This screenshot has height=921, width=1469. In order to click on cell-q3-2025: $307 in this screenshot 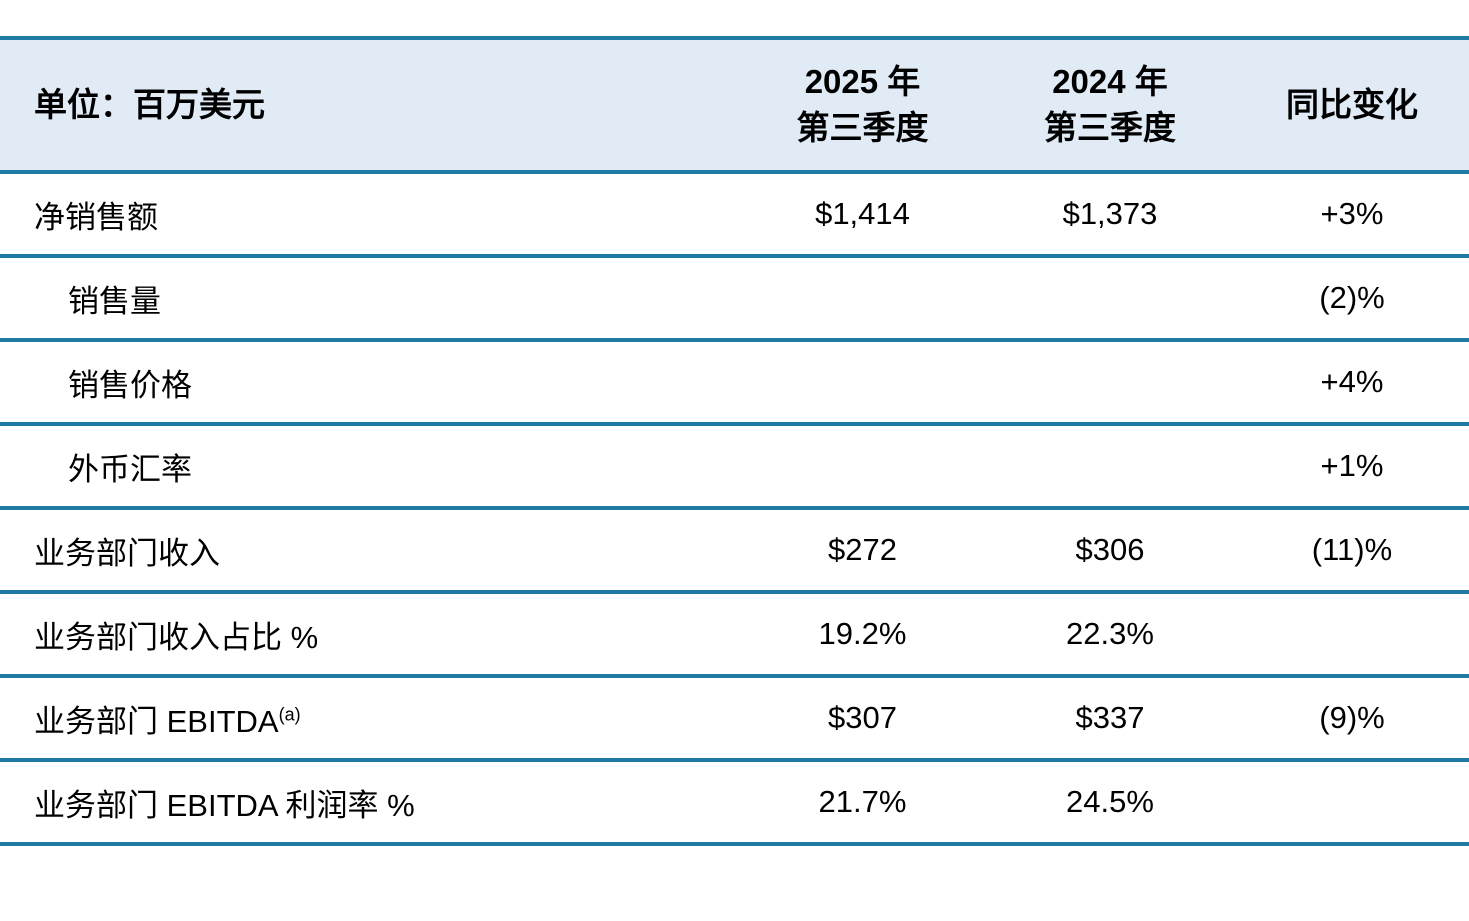, I will do `click(862, 719)`.